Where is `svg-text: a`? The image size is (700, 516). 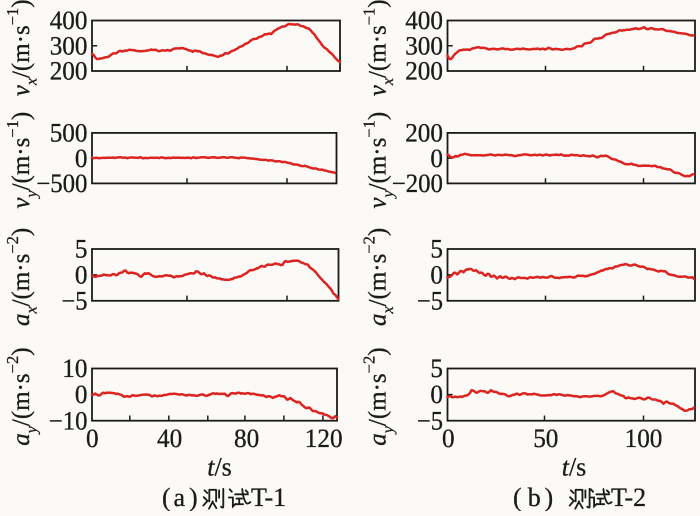
svg-text: a is located at coordinates (180, 497).